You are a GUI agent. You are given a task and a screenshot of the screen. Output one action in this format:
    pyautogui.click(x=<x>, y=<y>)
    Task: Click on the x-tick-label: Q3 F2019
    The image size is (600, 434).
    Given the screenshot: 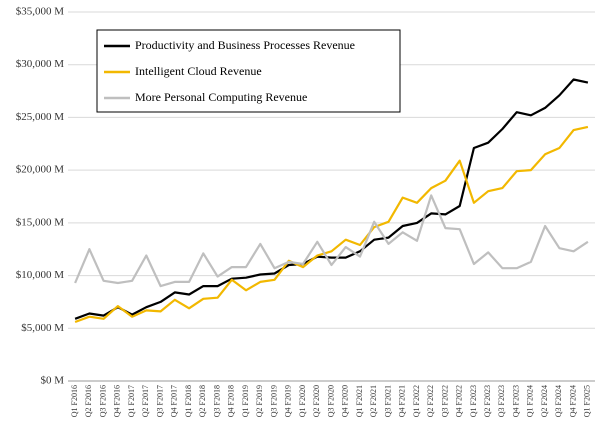 What is the action you would take?
    pyautogui.click(x=273, y=401)
    